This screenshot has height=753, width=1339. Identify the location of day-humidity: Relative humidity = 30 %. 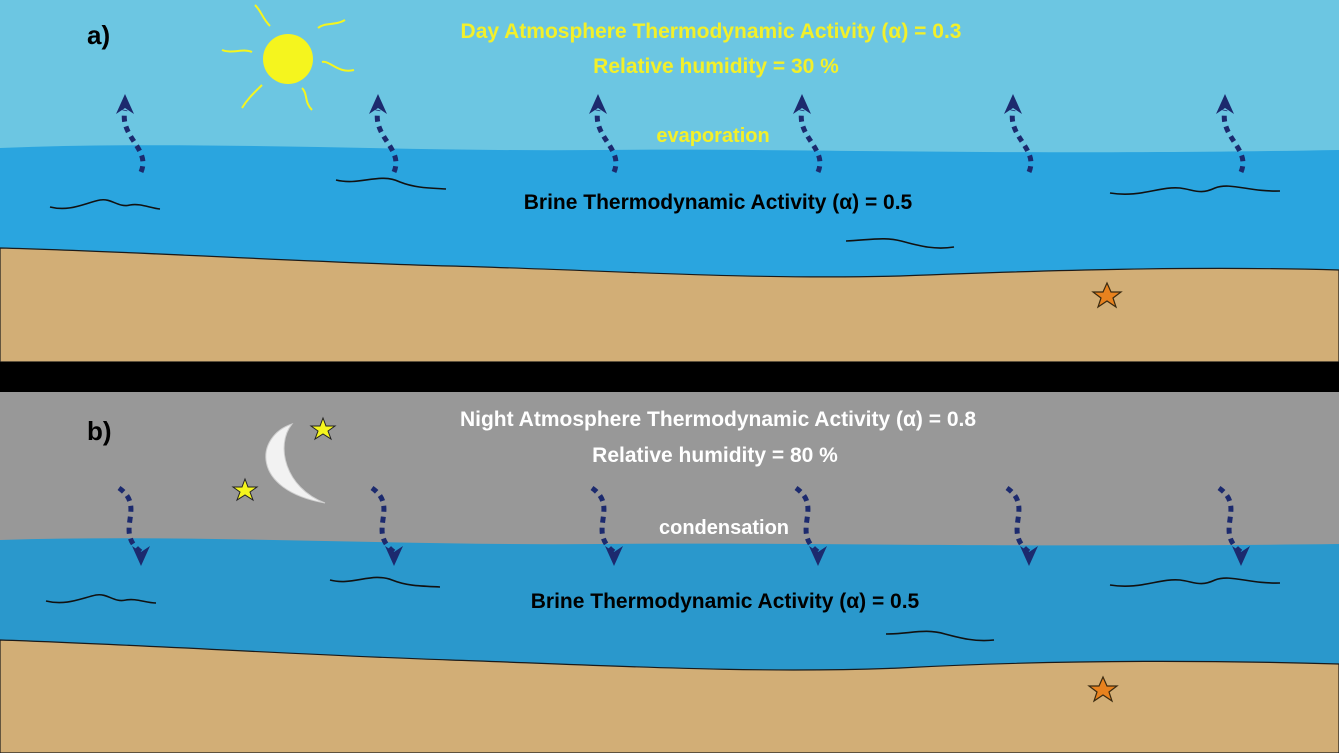
(716, 66).